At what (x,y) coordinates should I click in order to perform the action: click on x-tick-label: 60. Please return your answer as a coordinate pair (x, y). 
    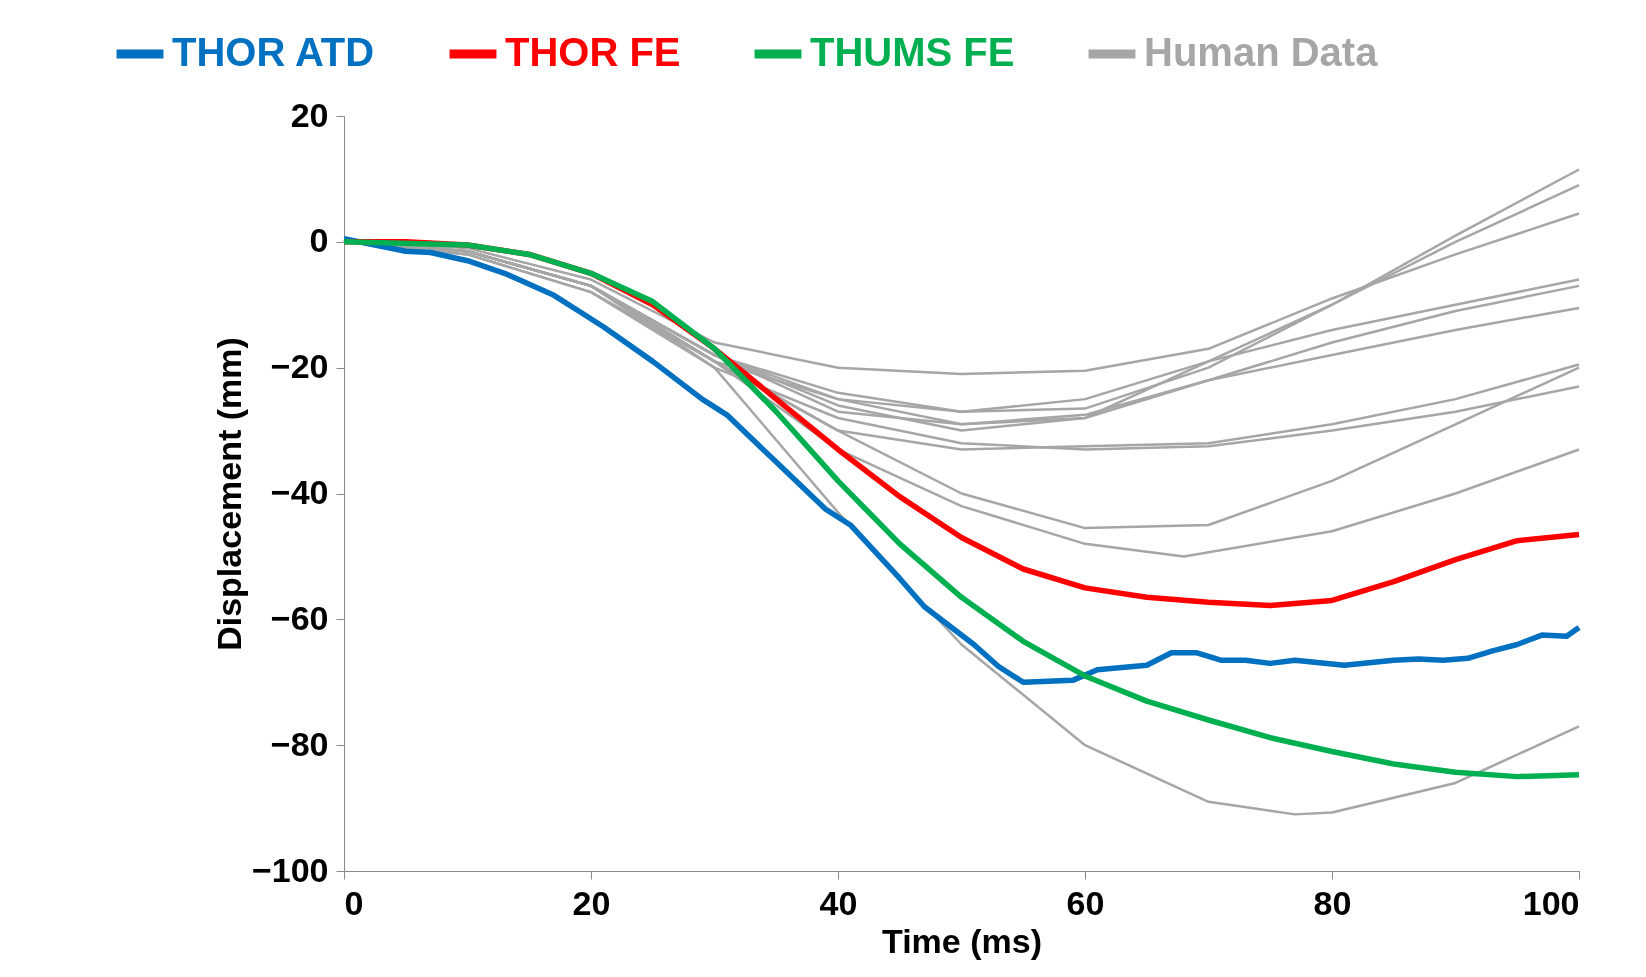
    Looking at the image, I should click on (1085, 902).